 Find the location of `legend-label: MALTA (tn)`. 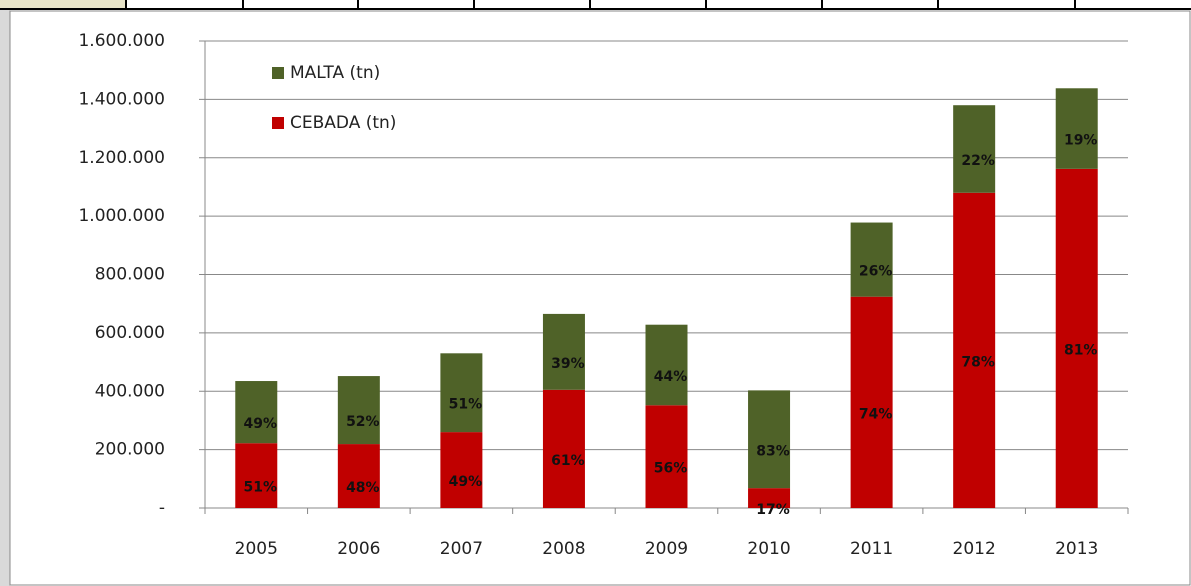

legend-label: MALTA (tn) is located at coordinates (335, 73).